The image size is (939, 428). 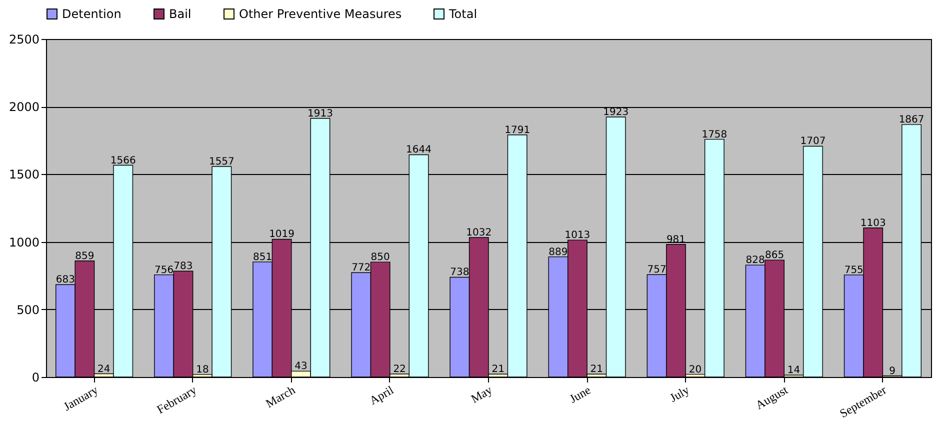 What do you see at coordinates (24, 242) in the screenshot?
I see `y-tick-label: 1000` at bounding box center [24, 242].